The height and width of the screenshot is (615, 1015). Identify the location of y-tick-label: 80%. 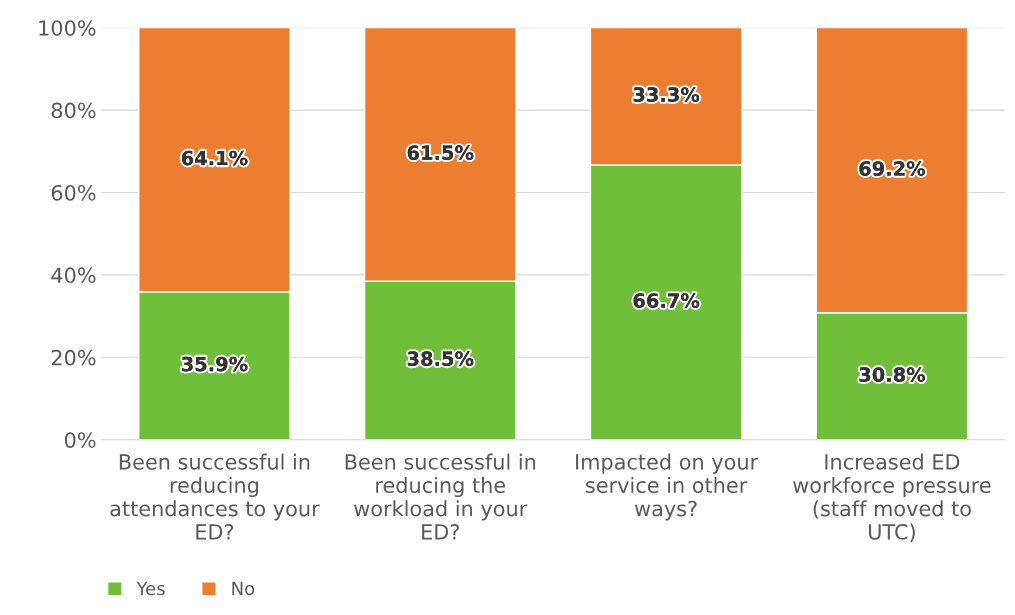
(73, 110).